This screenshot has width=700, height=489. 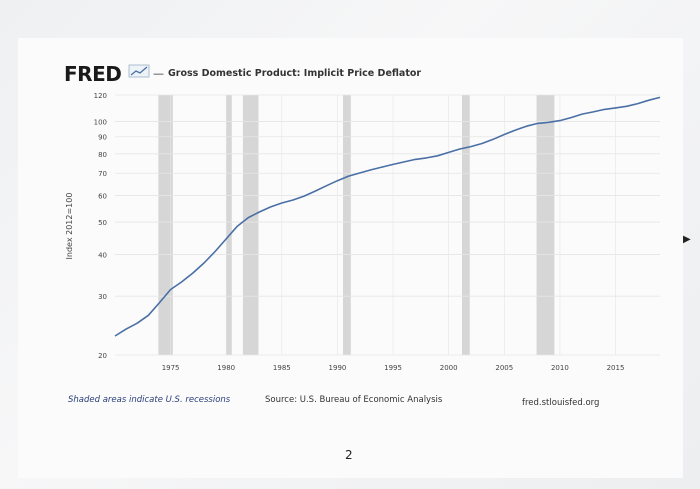 I want to click on fred-logo: FRED, so click(x=93, y=74).